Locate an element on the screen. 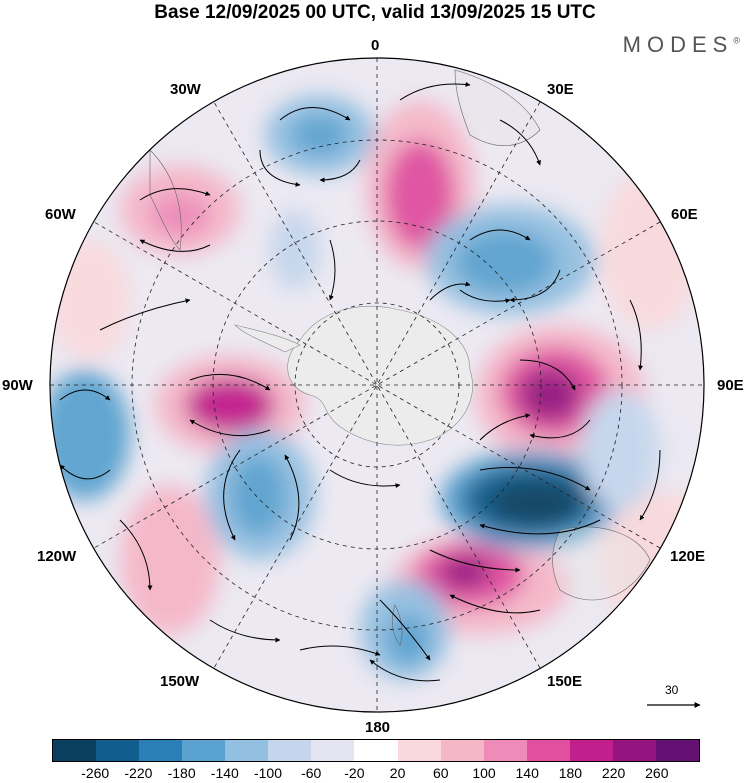 The image size is (750, 783). label-lon-90e: 90E is located at coordinates (730, 385).